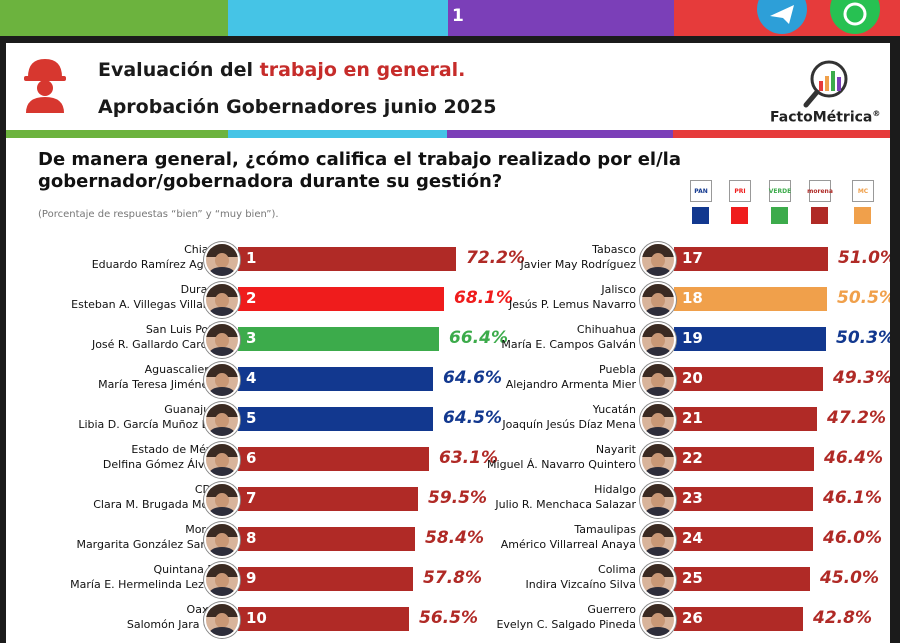  I want to click on approval-bar: 22, so click(744, 459).